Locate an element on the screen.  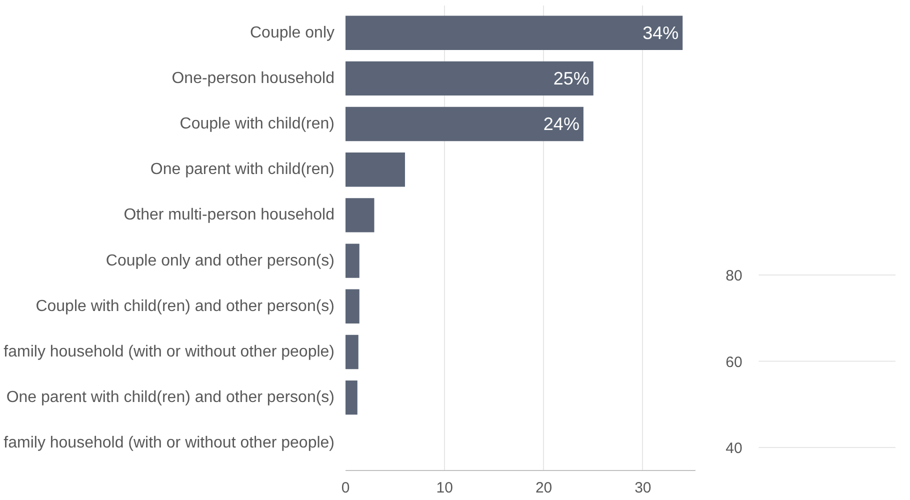
y-tick-label: One parent with child(ren) is located at coordinates (242, 169).